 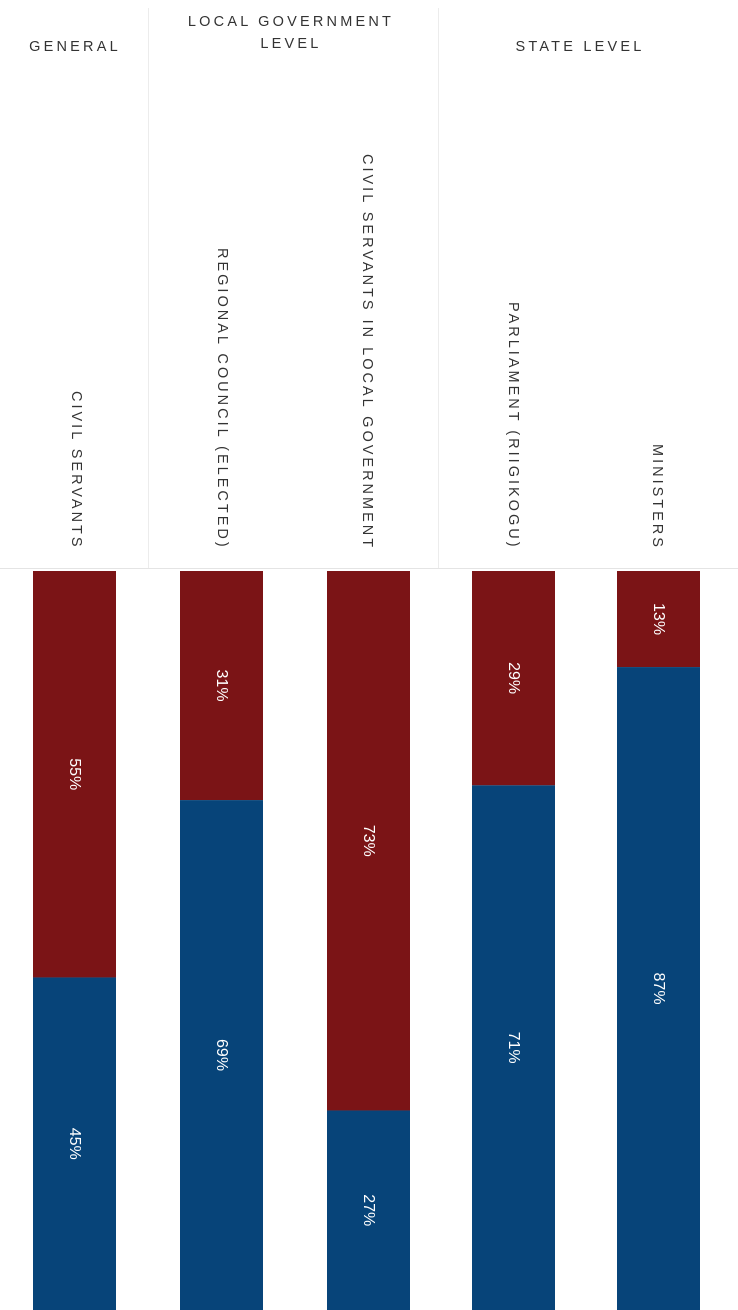 I want to click on label-baseline, so click(x=369, y=568).